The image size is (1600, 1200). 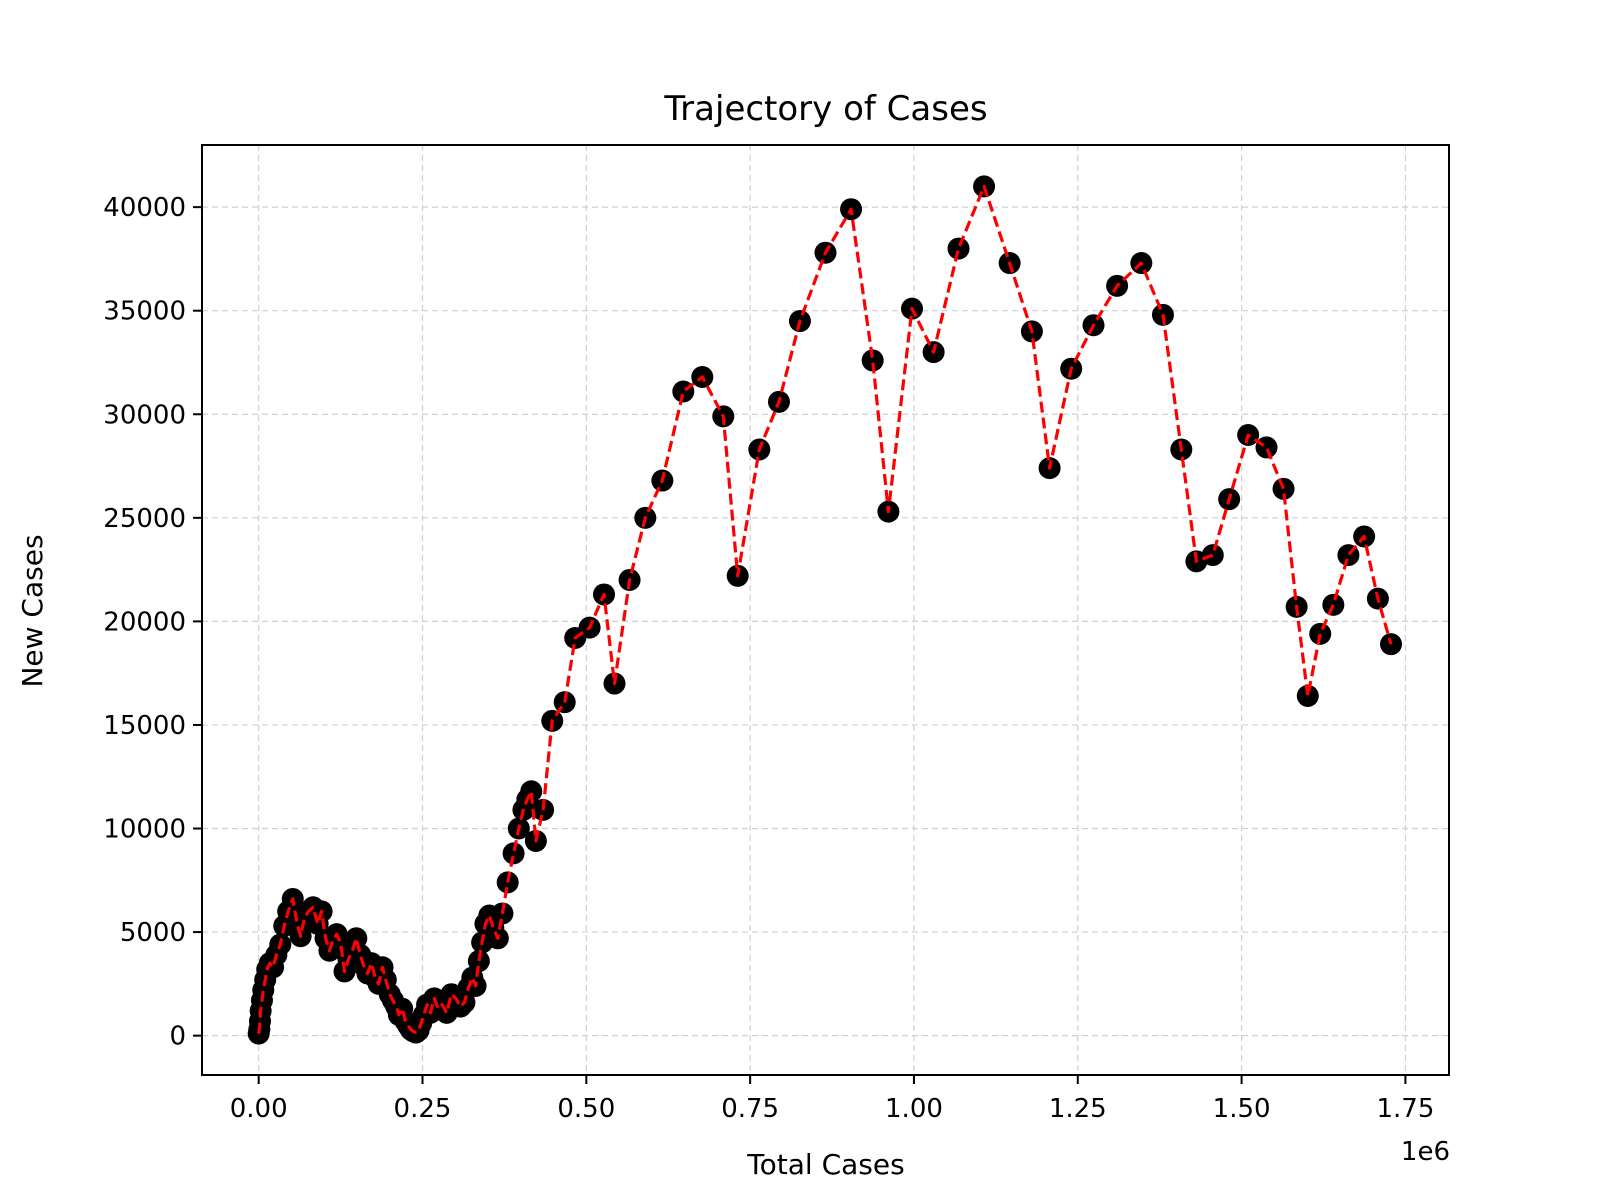 I want to click on y-tick-label: 35000, so click(x=144, y=312).